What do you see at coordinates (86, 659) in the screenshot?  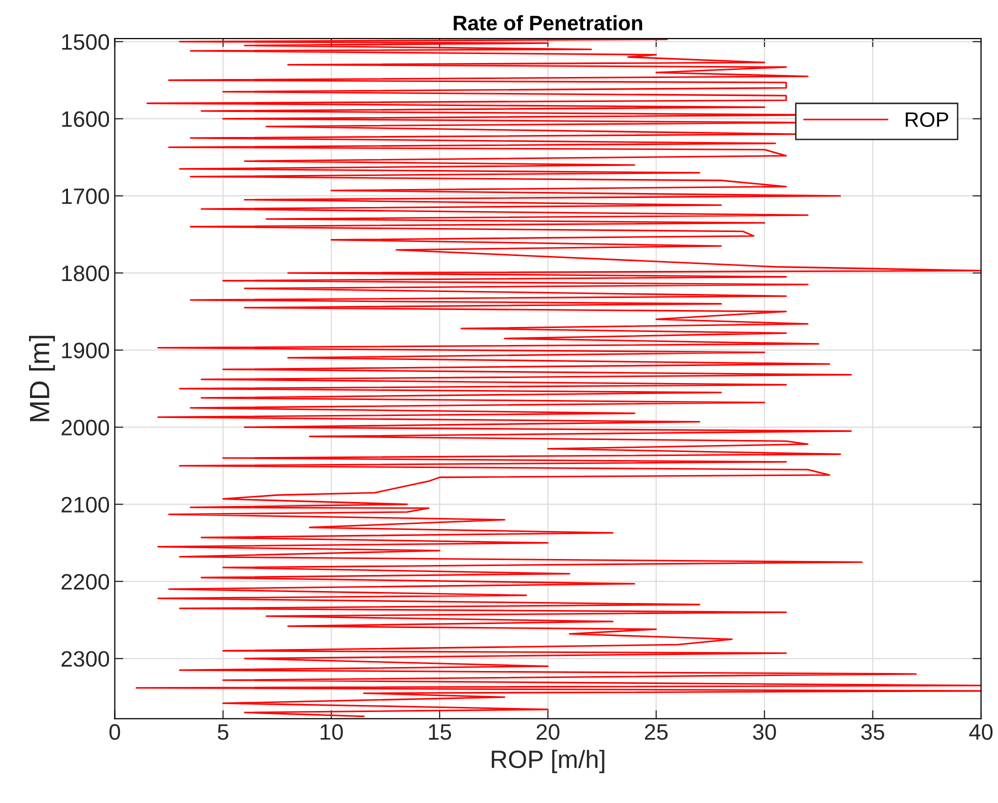 I see `y-tick-label: 2300` at bounding box center [86, 659].